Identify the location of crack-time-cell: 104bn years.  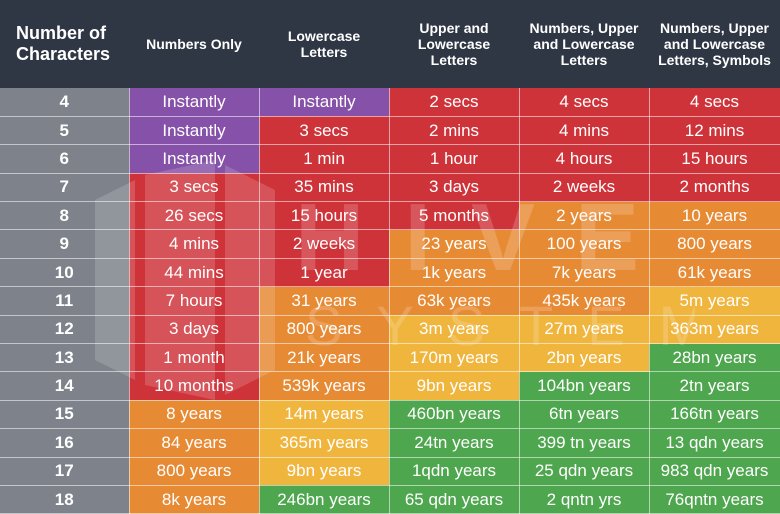
(584, 386).